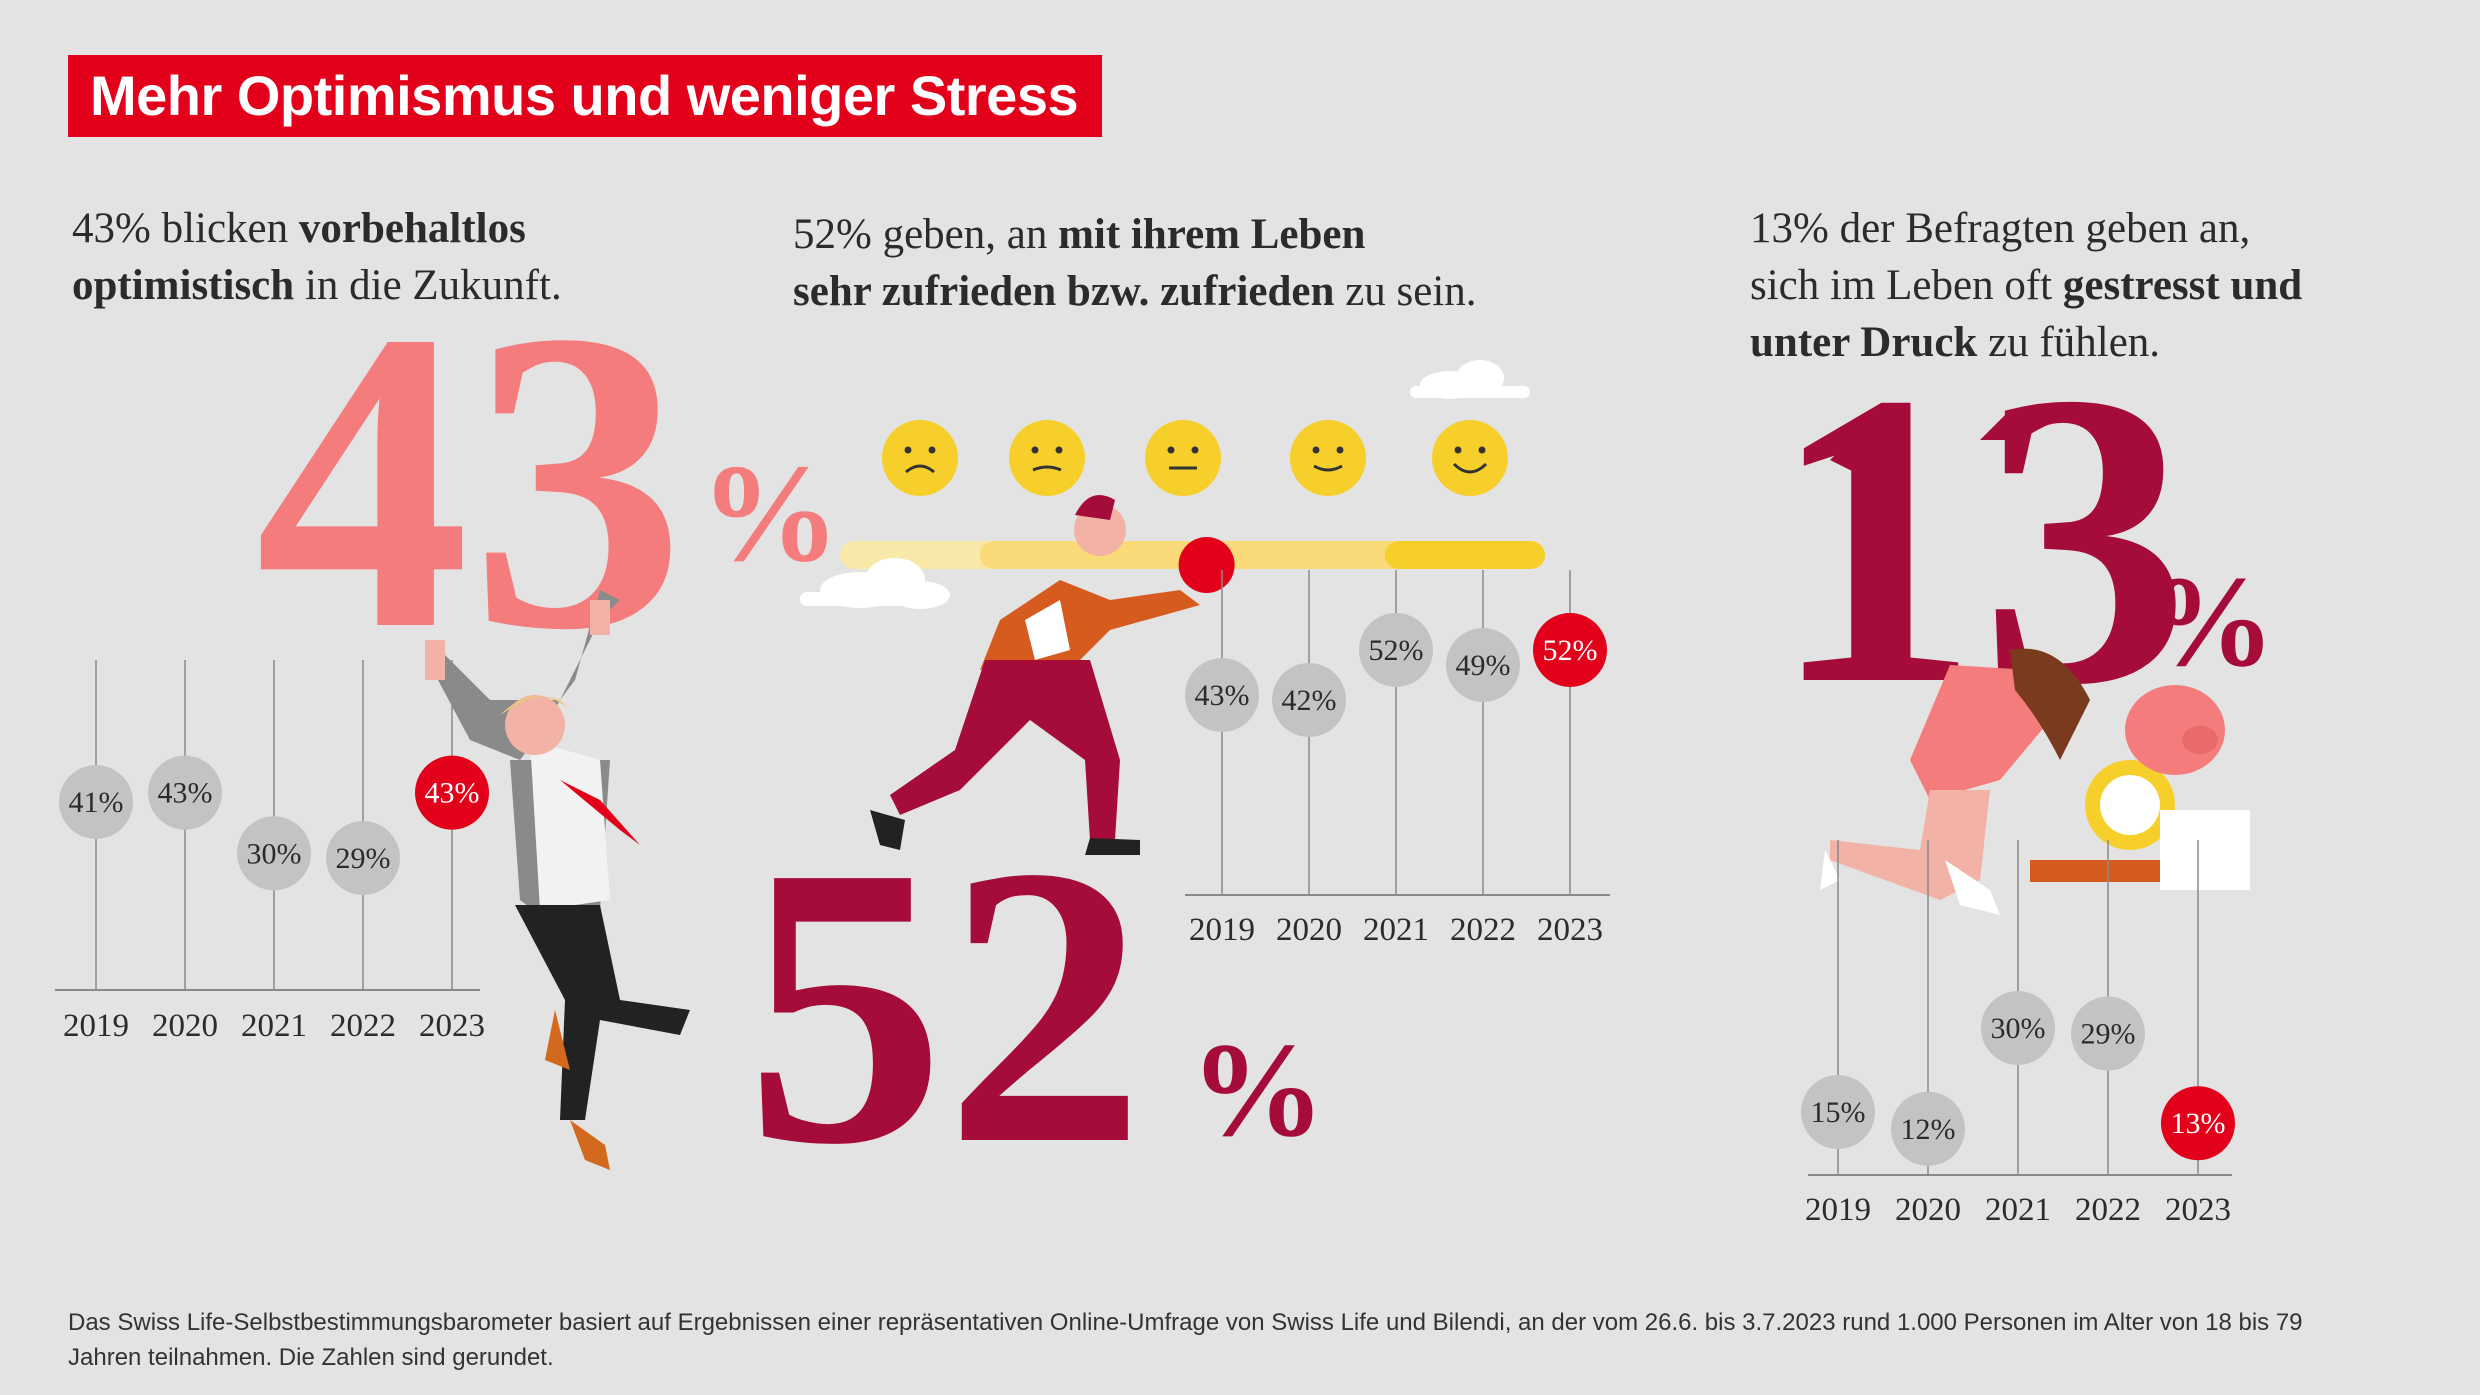 Image resolution: width=2480 pixels, height=1395 pixels. What do you see at coordinates (470, 481) in the screenshot?
I see `big-number-optimism: 43` at bounding box center [470, 481].